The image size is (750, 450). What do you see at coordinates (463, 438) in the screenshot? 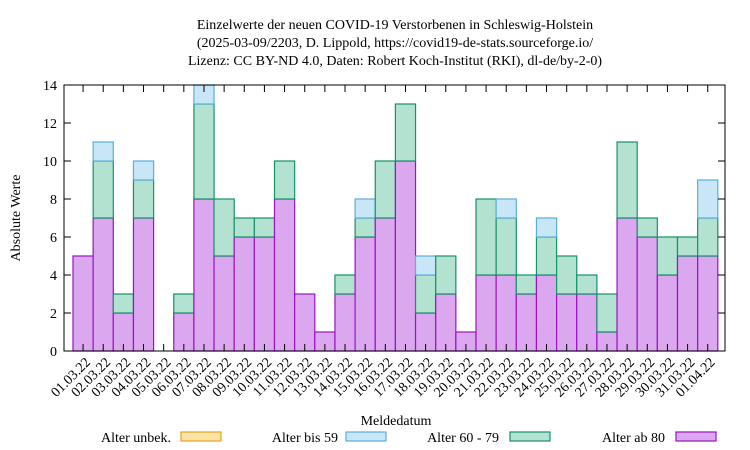
I see `legend-label: Alter 60 - 79` at bounding box center [463, 438].